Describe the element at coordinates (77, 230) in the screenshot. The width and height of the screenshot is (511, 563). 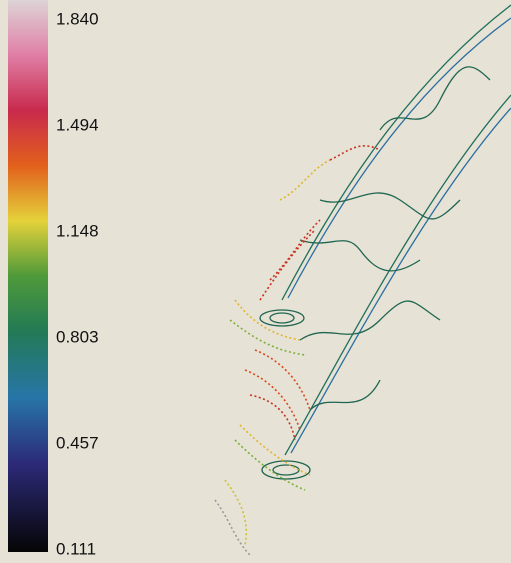
I see `colorbar-label: 1.148` at that location.